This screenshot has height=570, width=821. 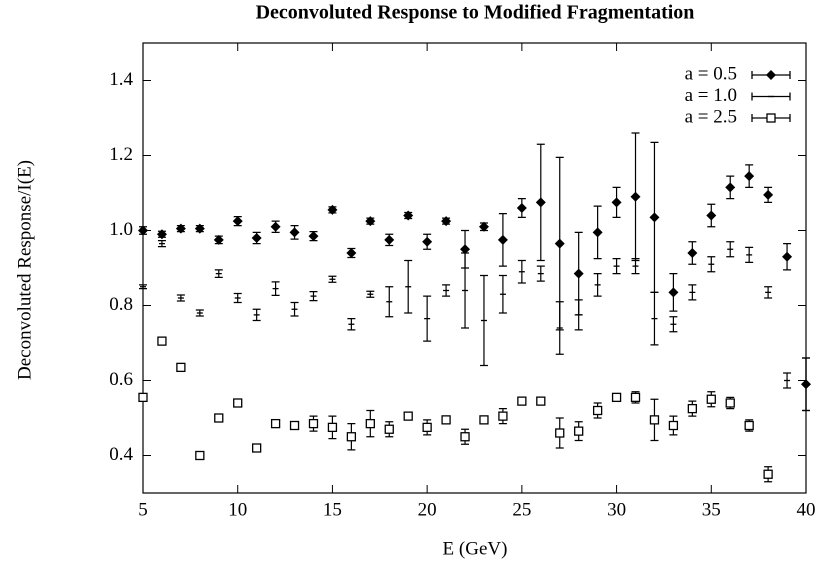 I want to click on legend-label: a = 0.5, so click(x=711, y=73).